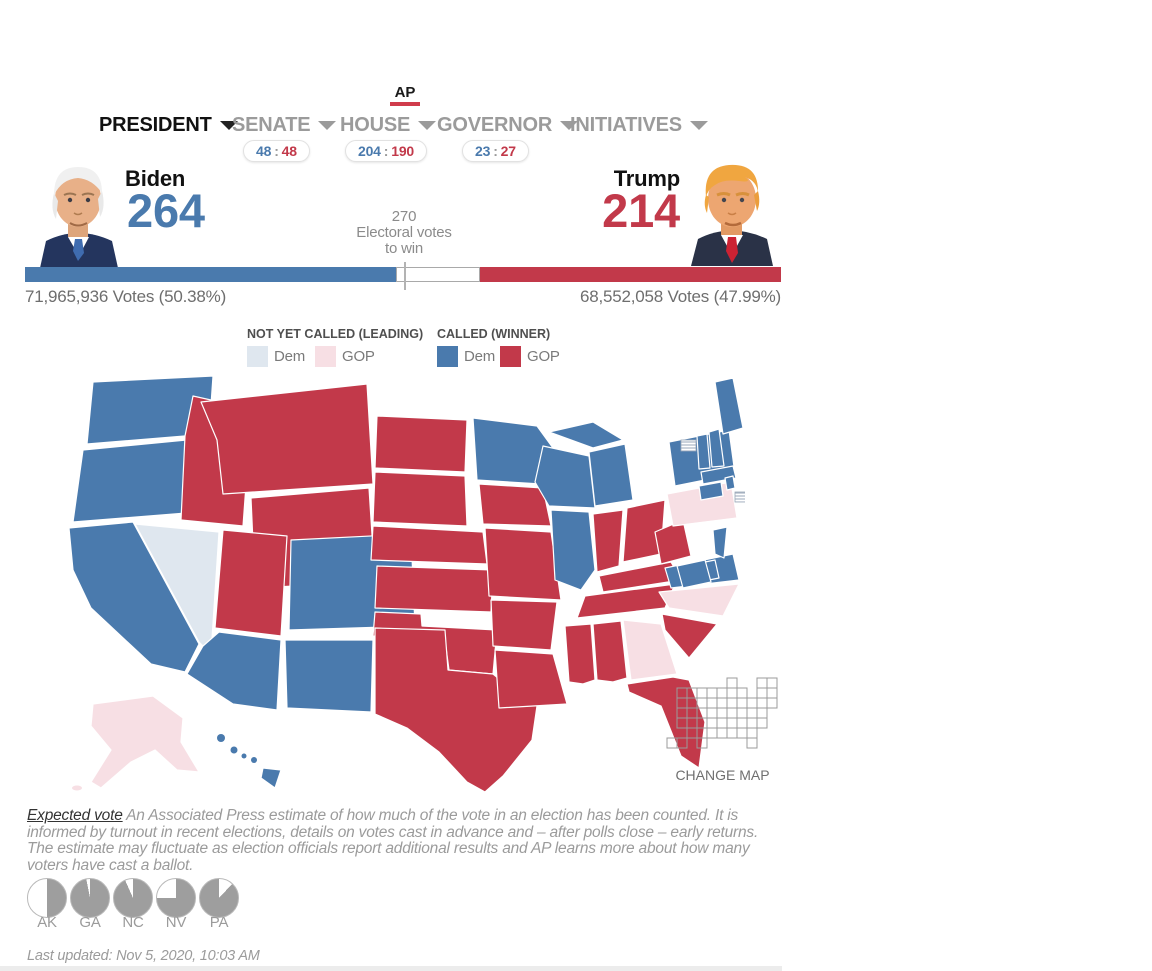  What do you see at coordinates (176, 898) in the screenshot?
I see `expected-vote-pie-NV` at bounding box center [176, 898].